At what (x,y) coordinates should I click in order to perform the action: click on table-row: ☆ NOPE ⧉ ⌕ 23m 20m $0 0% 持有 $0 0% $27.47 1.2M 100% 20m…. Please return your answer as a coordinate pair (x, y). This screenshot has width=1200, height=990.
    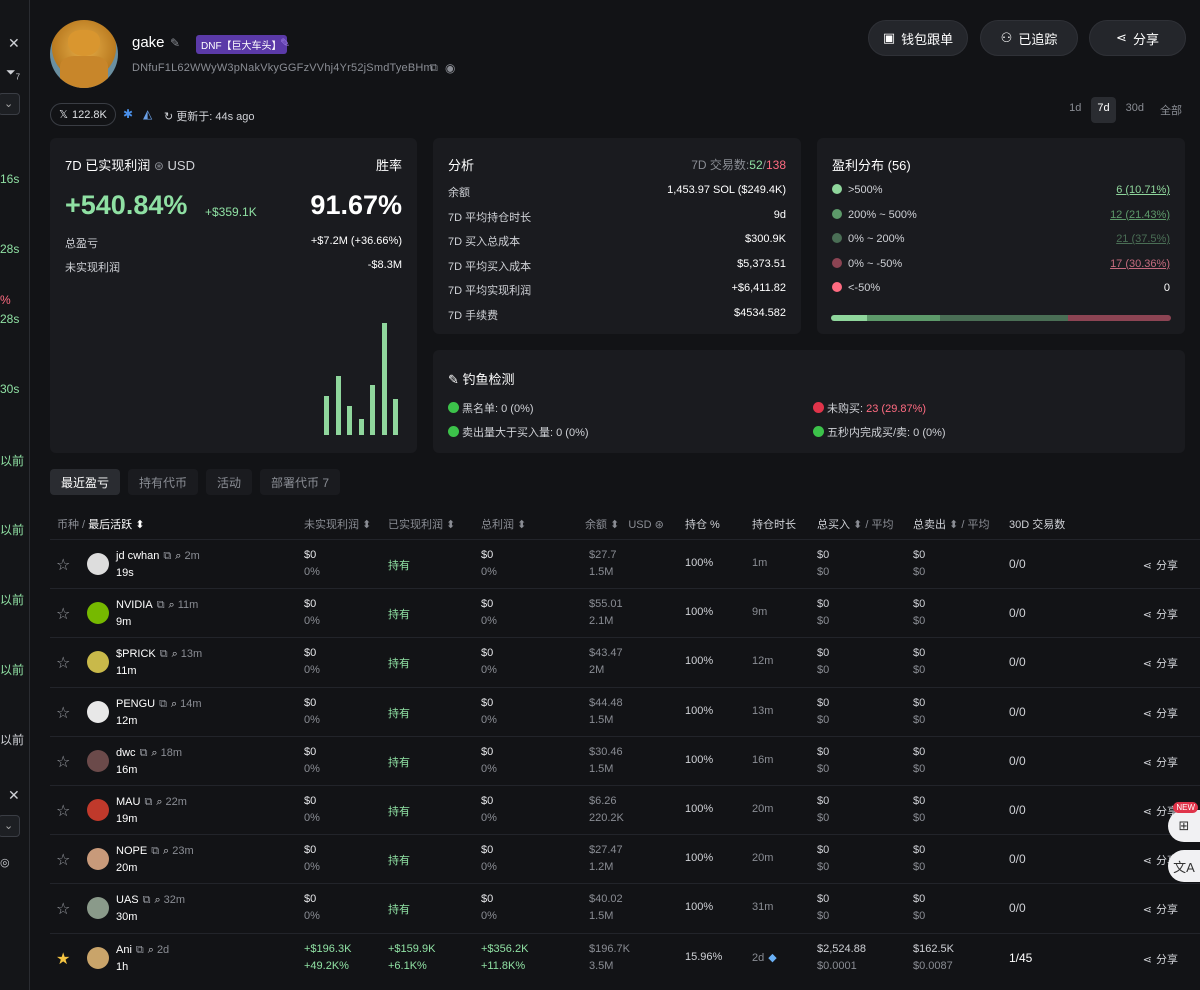
    Looking at the image, I should click on (625, 858).